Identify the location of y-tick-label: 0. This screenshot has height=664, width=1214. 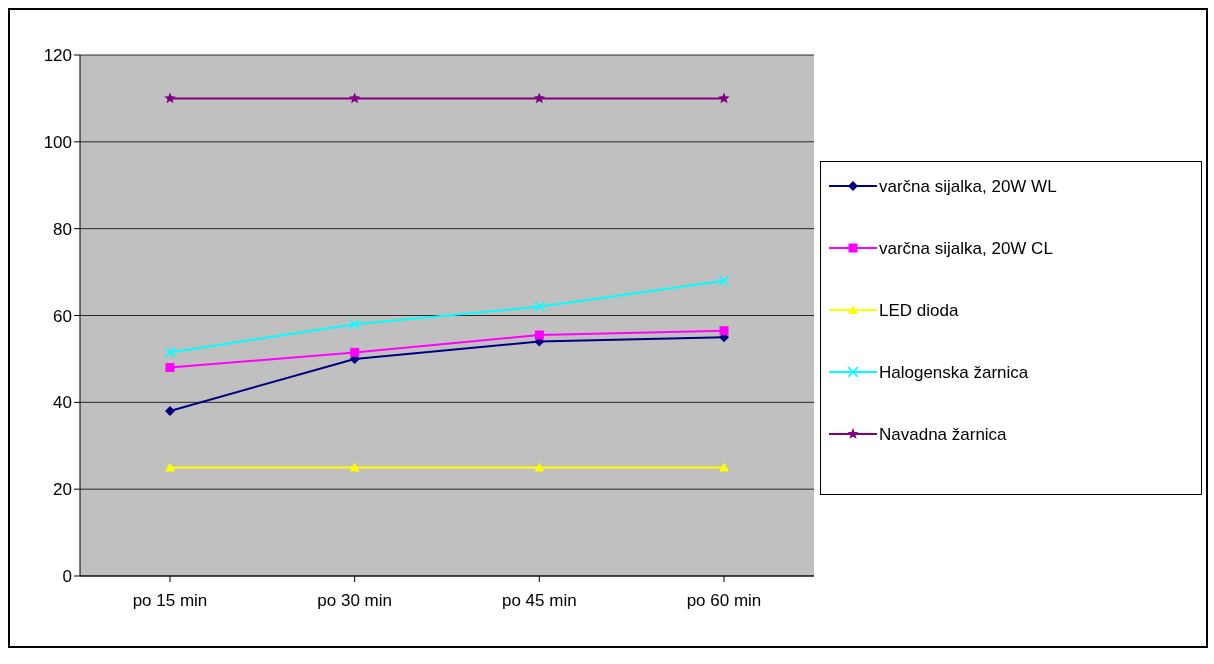
(67, 577).